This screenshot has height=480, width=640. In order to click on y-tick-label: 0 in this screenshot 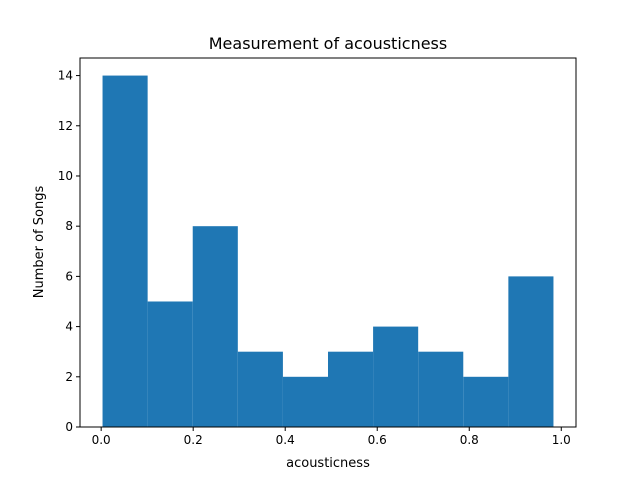, I will do `click(69, 427)`.